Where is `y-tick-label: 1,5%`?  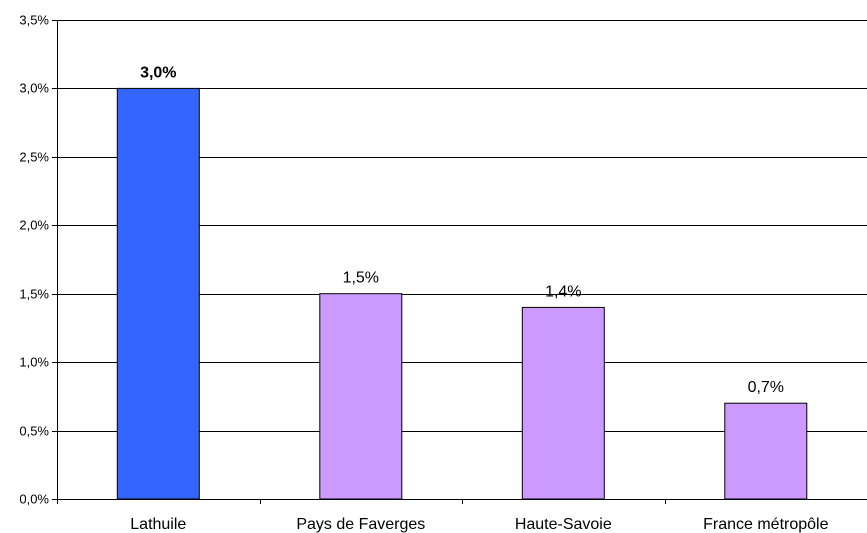
y-tick-label: 1,5% is located at coordinates (34, 294).